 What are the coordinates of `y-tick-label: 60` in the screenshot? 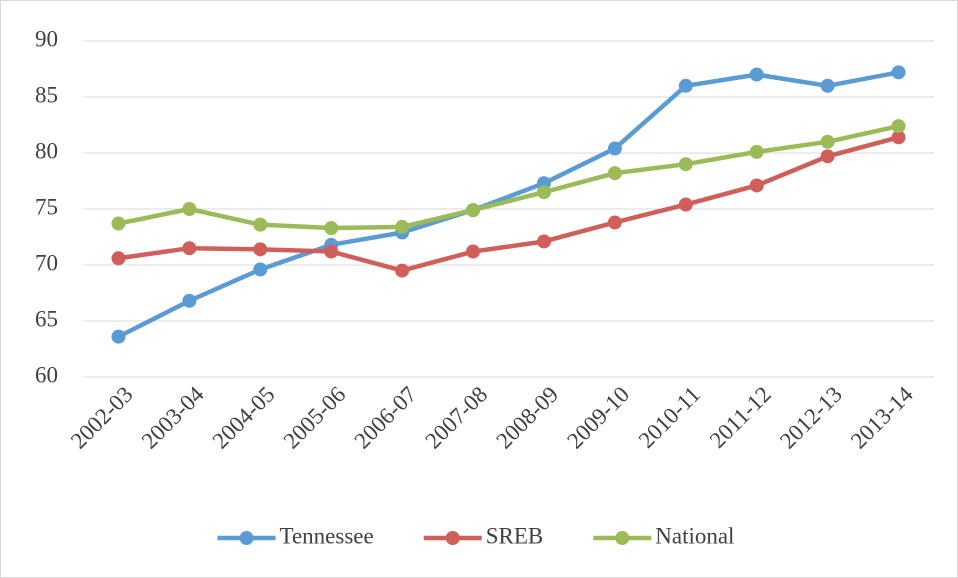 It's located at (46, 374).